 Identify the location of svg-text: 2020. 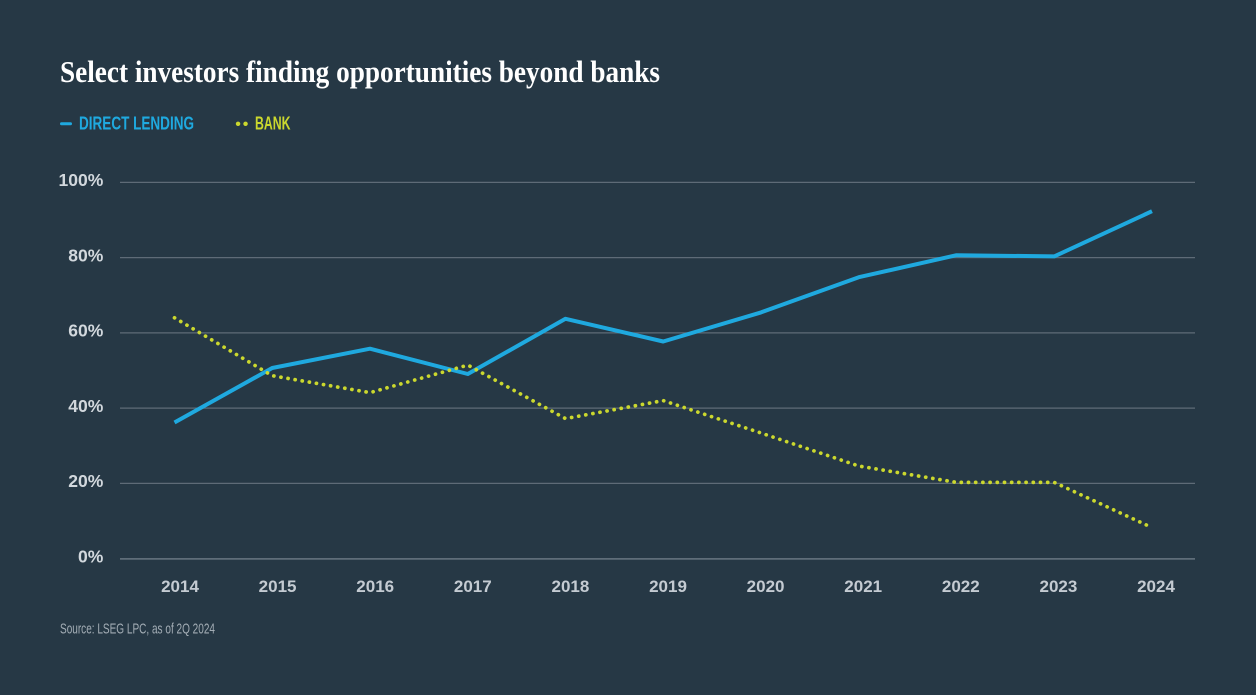
(766, 586).